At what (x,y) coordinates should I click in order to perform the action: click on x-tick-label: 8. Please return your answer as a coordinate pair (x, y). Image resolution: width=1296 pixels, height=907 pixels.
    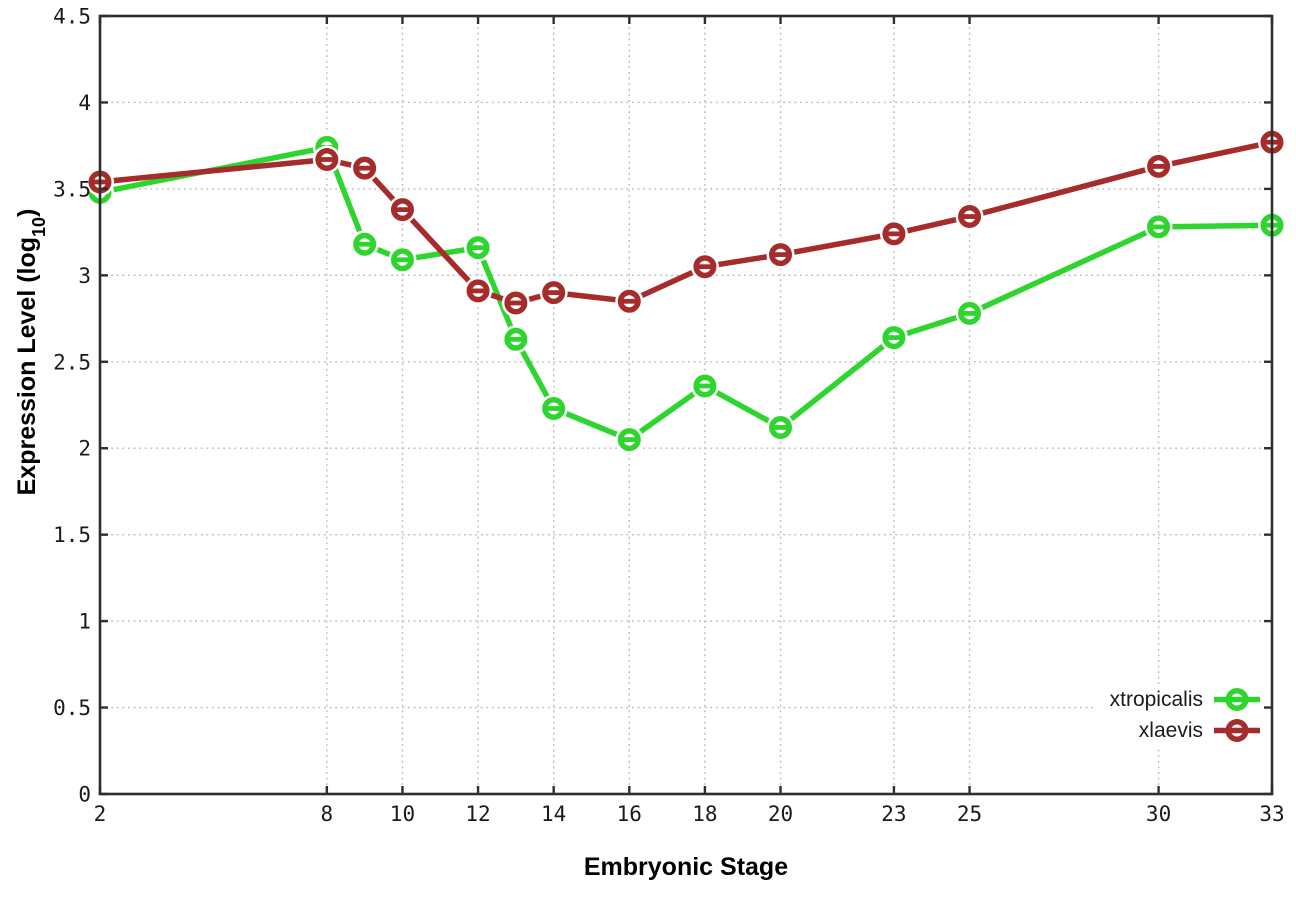
    Looking at the image, I should click on (327, 814).